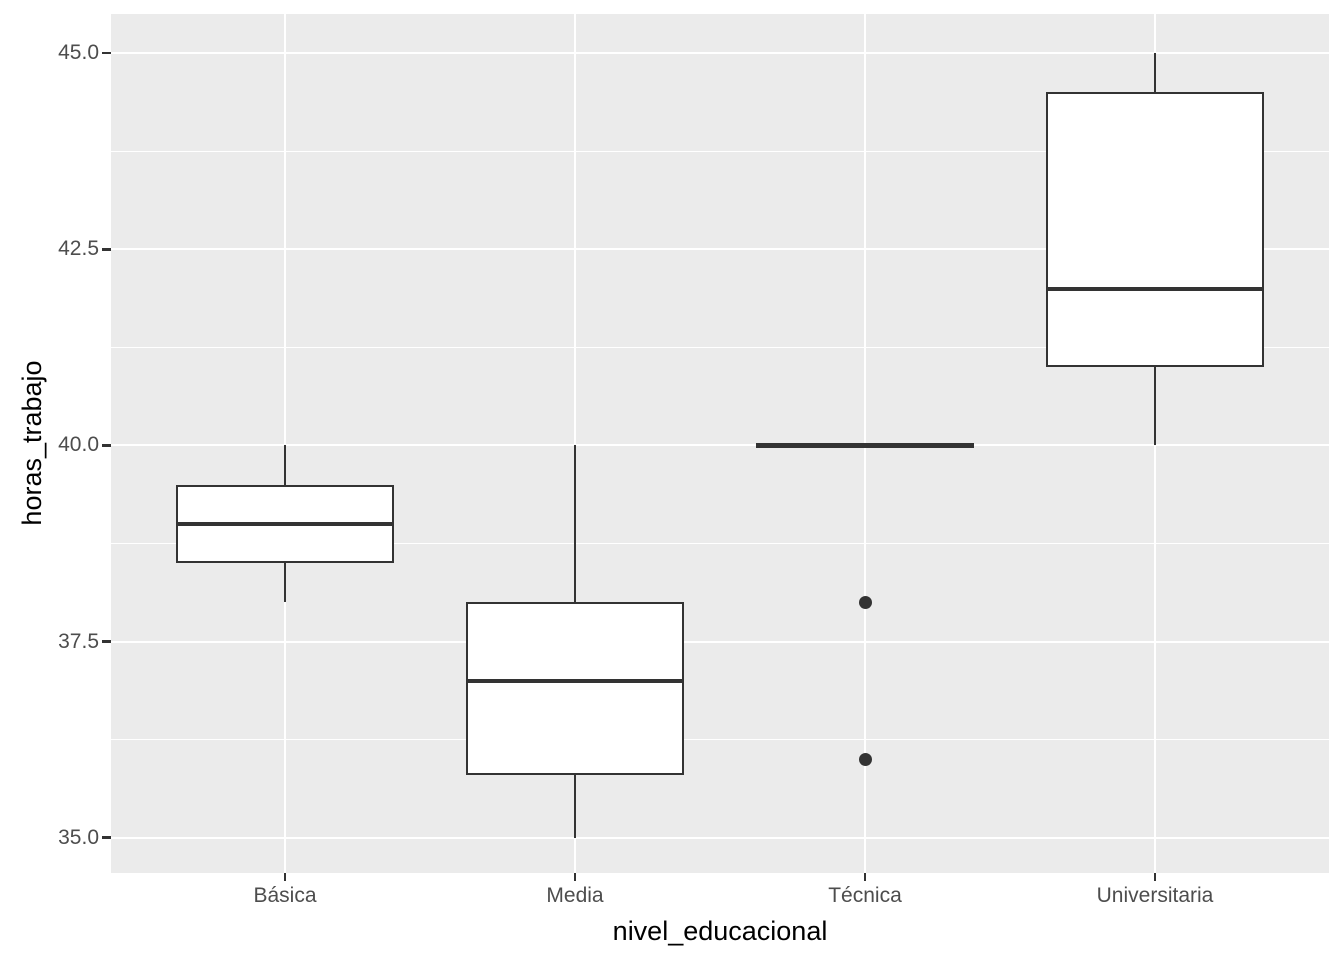 The height and width of the screenshot is (960, 1344). Describe the element at coordinates (865, 445) in the screenshot. I see `median-line-collapsed` at that location.